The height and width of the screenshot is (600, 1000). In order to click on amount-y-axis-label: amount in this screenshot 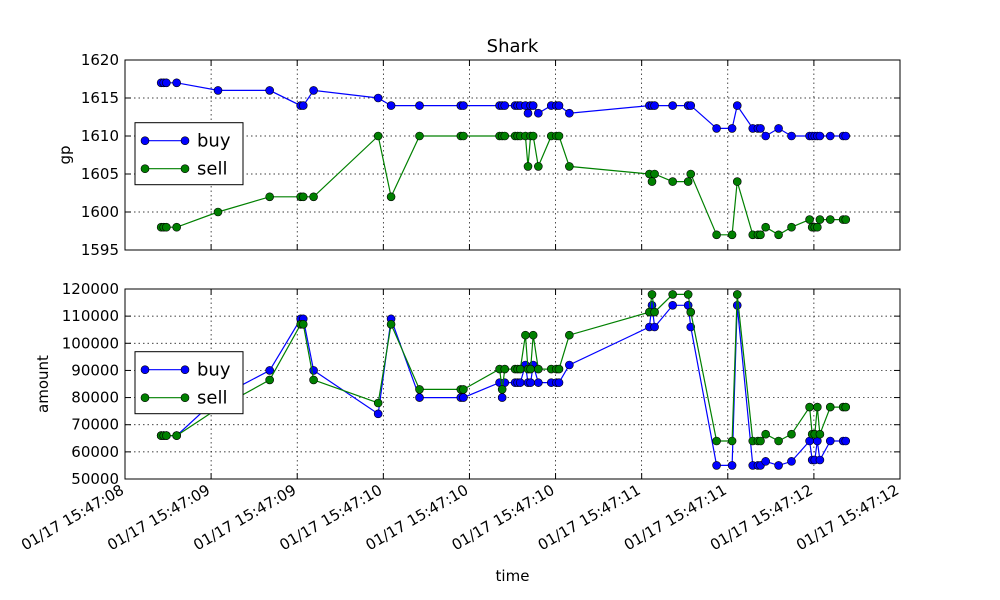, I will do `click(43, 384)`.